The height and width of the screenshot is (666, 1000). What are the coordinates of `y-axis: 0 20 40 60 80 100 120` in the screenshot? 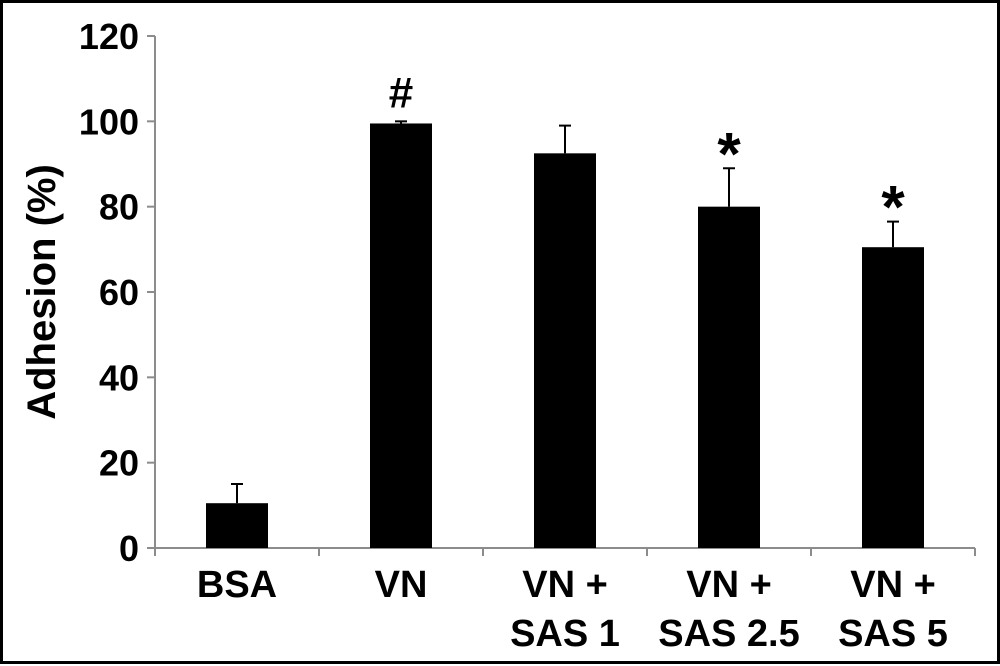 It's located at (117, 292).